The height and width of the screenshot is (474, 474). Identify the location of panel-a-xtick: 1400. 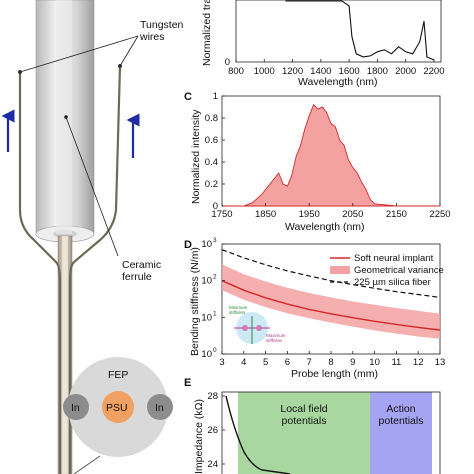
(320, 71).